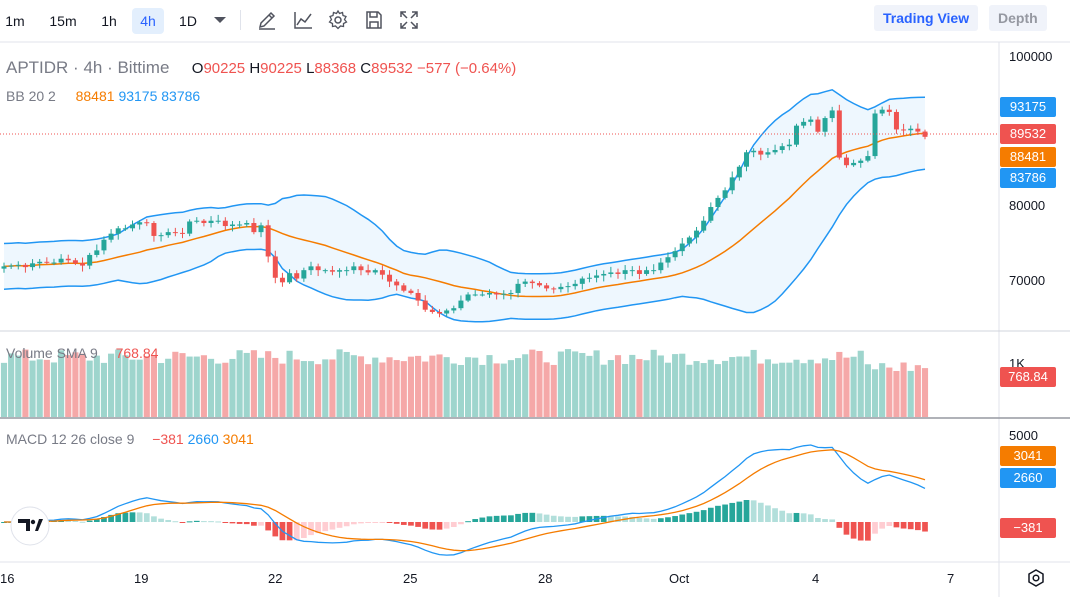 This screenshot has height=597, width=1070. I want to click on depth-button: Depth, so click(1018, 18).